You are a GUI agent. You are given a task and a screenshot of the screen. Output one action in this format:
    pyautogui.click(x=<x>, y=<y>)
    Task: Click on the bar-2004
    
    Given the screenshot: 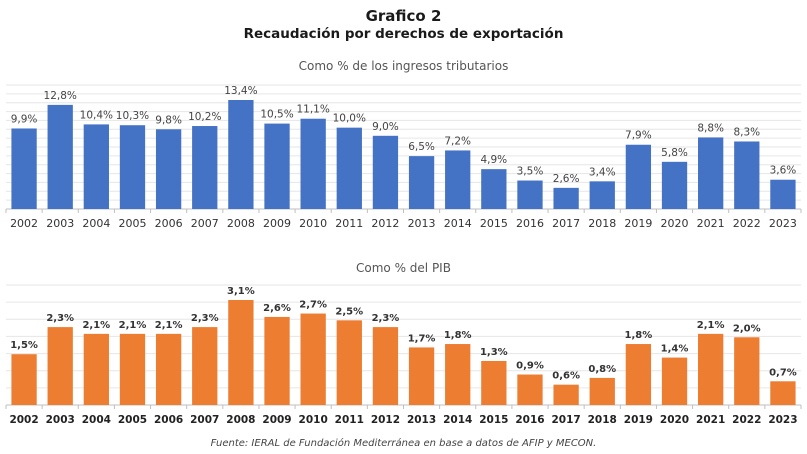 What is the action you would take?
    pyautogui.click(x=96, y=166)
    